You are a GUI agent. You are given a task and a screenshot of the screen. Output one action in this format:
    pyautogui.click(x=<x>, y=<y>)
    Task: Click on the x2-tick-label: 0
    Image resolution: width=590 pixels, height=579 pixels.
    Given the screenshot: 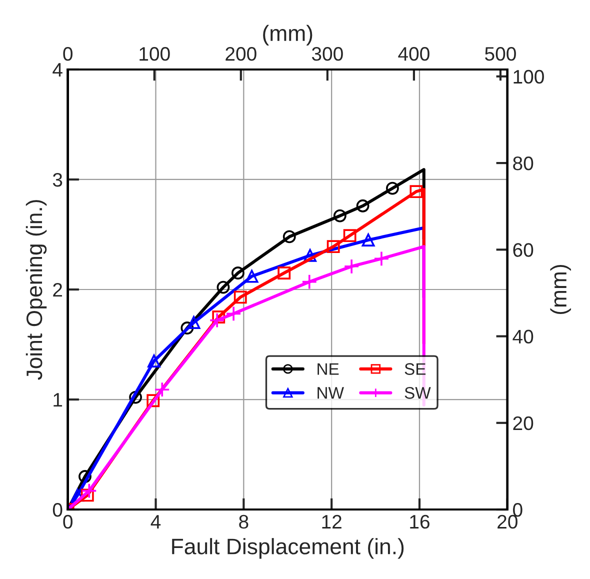 What is the action you would take?
    pyautogui.click(x=67, y=54)
    